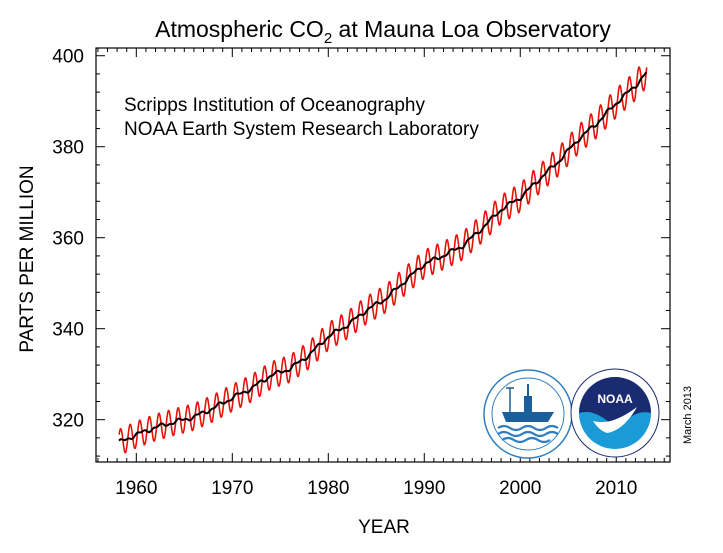  I want to click on date-stamp: March 2013, so click(688, 415).